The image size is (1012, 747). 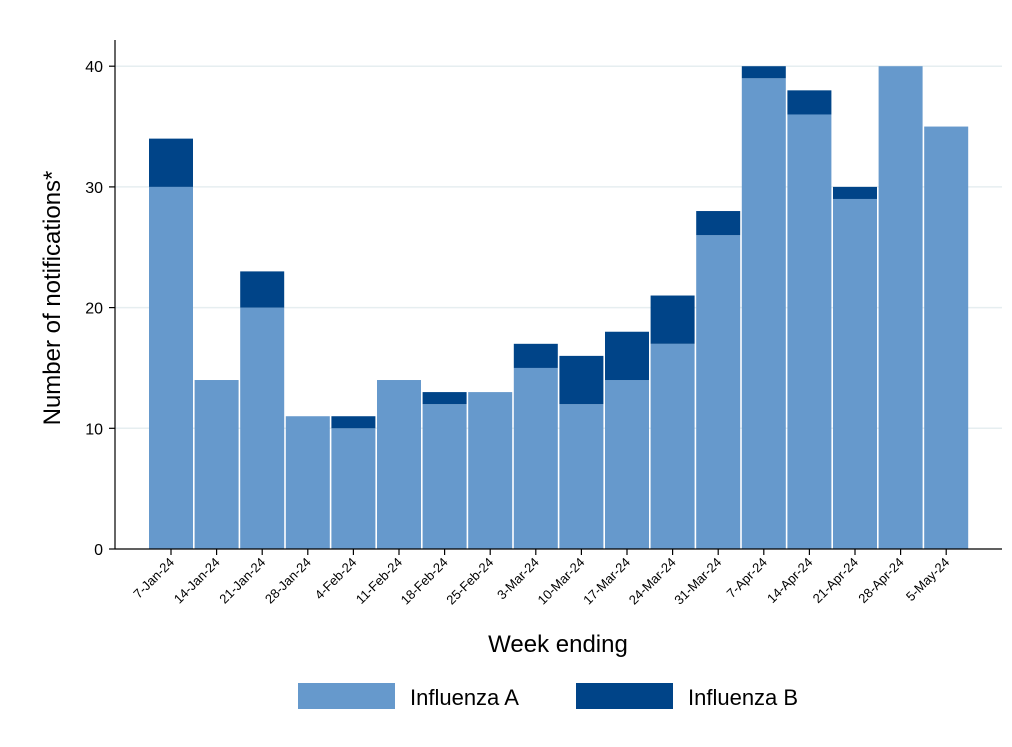 What do you see at coordinates (52, 298) in the screenshot?
I see `y-axis-title: Number of notifications*` at bounding box center [52, 298].